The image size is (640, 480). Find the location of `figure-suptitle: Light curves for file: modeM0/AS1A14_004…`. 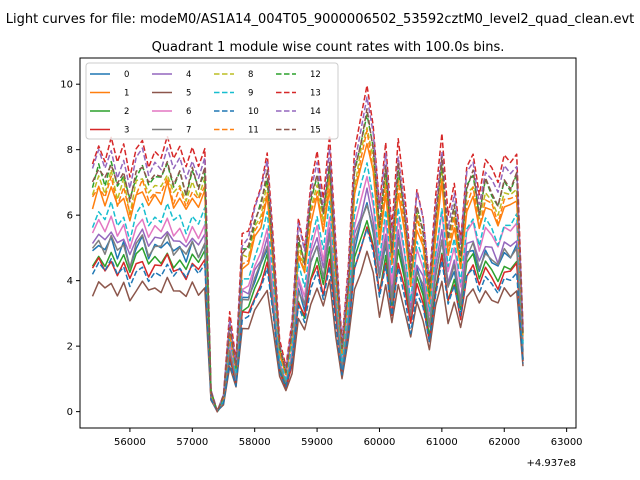

figure-suptitle: Light curves for file: modeM0/AS1A14_004… is located at coordinates (320, 19).